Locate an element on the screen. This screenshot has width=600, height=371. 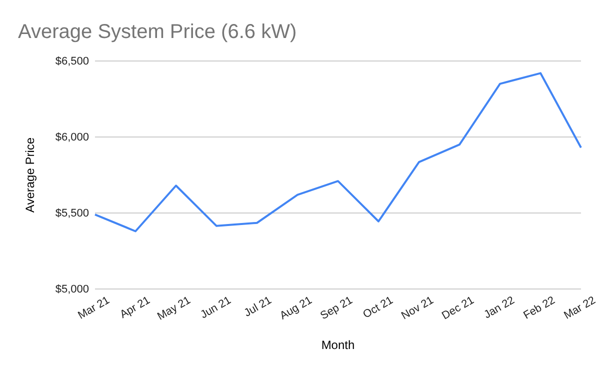
chart-title: Average System Price (6.6 kW) is located at coordinates (157, 32).